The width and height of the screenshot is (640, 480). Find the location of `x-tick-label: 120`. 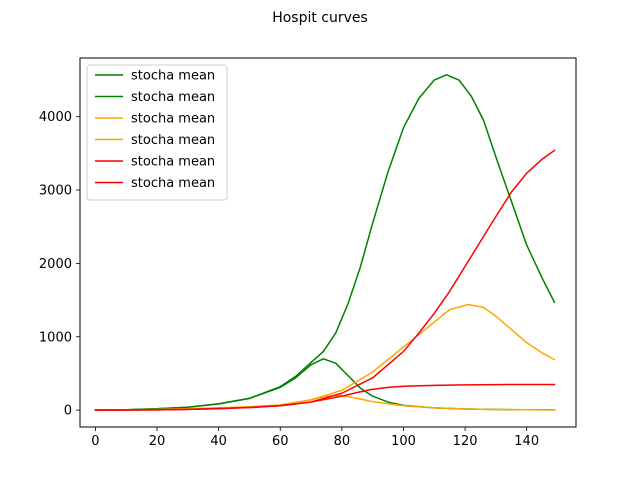

x-tick-label: 120 is located at coordinates (465, 441).